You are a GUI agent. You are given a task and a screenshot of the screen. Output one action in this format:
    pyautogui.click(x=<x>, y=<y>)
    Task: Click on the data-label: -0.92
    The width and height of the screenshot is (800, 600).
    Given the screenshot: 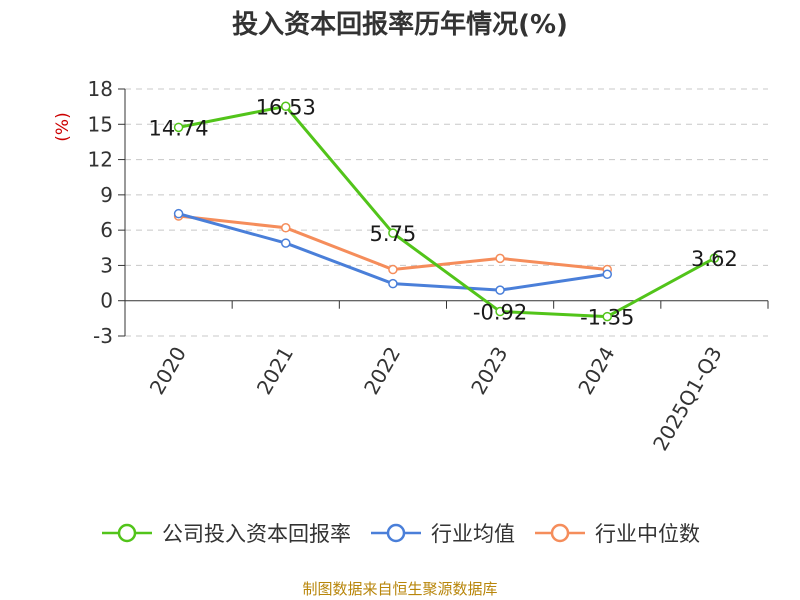 What is the action you would take?
    pyautogui.click(x=500, y=313)
    